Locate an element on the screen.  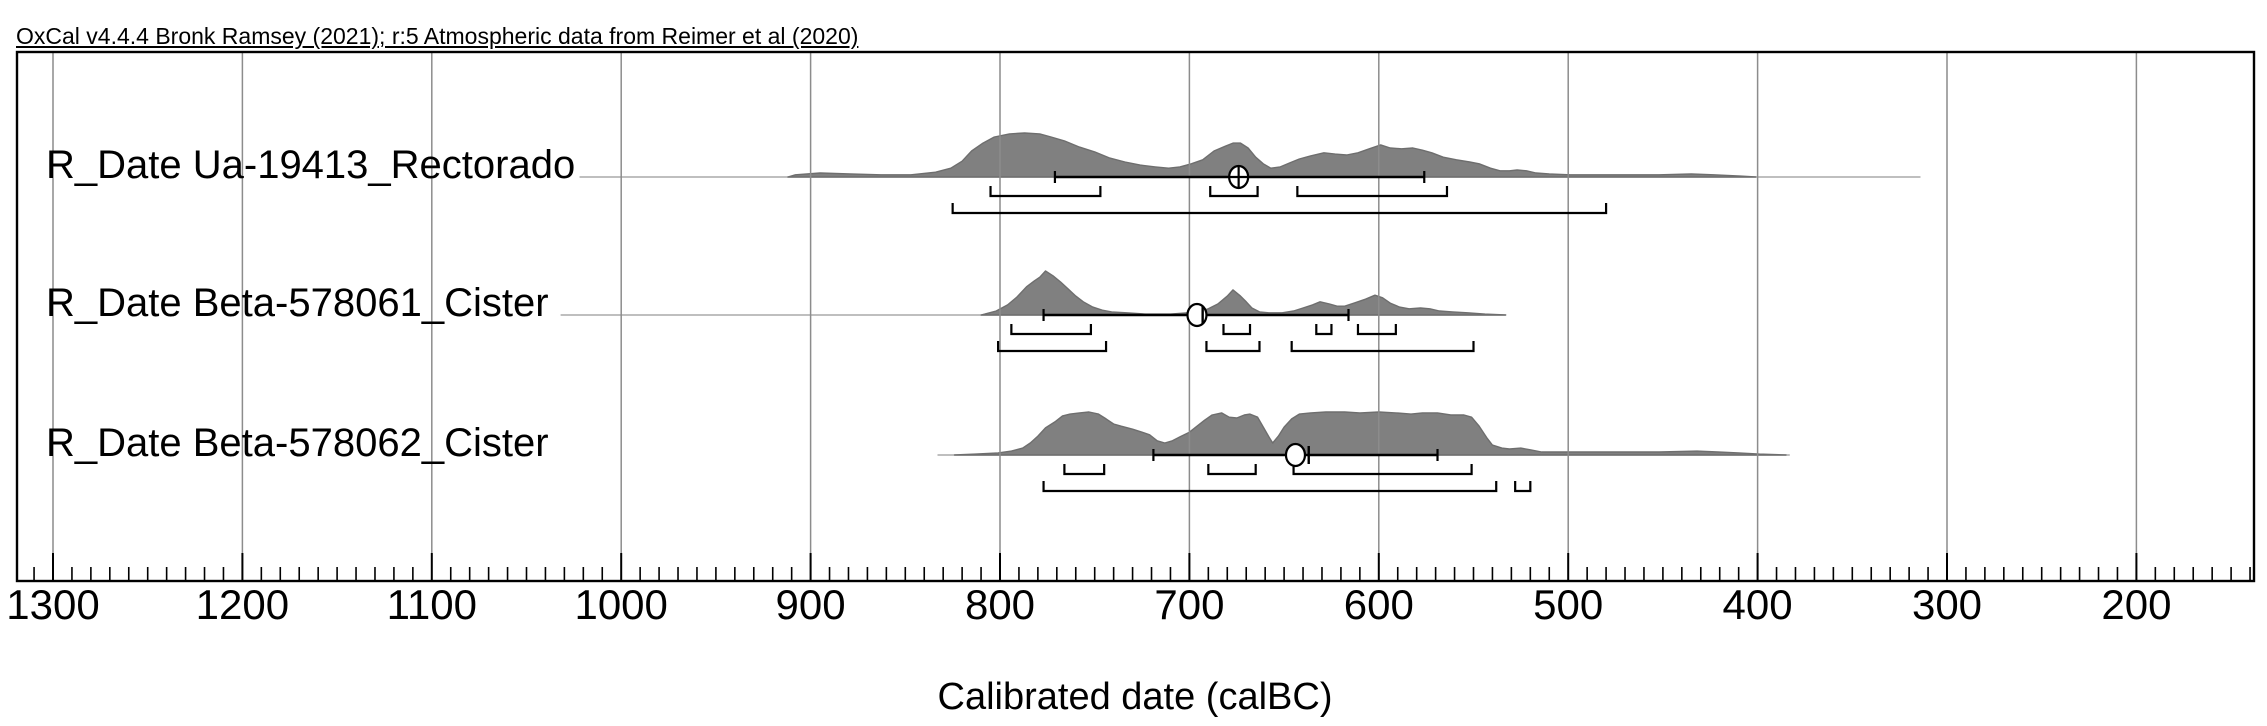
x-axis-title: Calibrated date (calBC) is located at coordinates (1135, 697).